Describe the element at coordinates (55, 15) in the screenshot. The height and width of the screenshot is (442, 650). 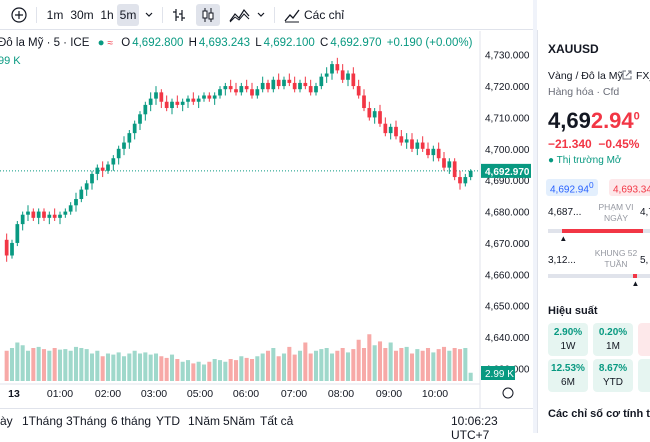
I see `timeframe-1m: 1m` at that location.